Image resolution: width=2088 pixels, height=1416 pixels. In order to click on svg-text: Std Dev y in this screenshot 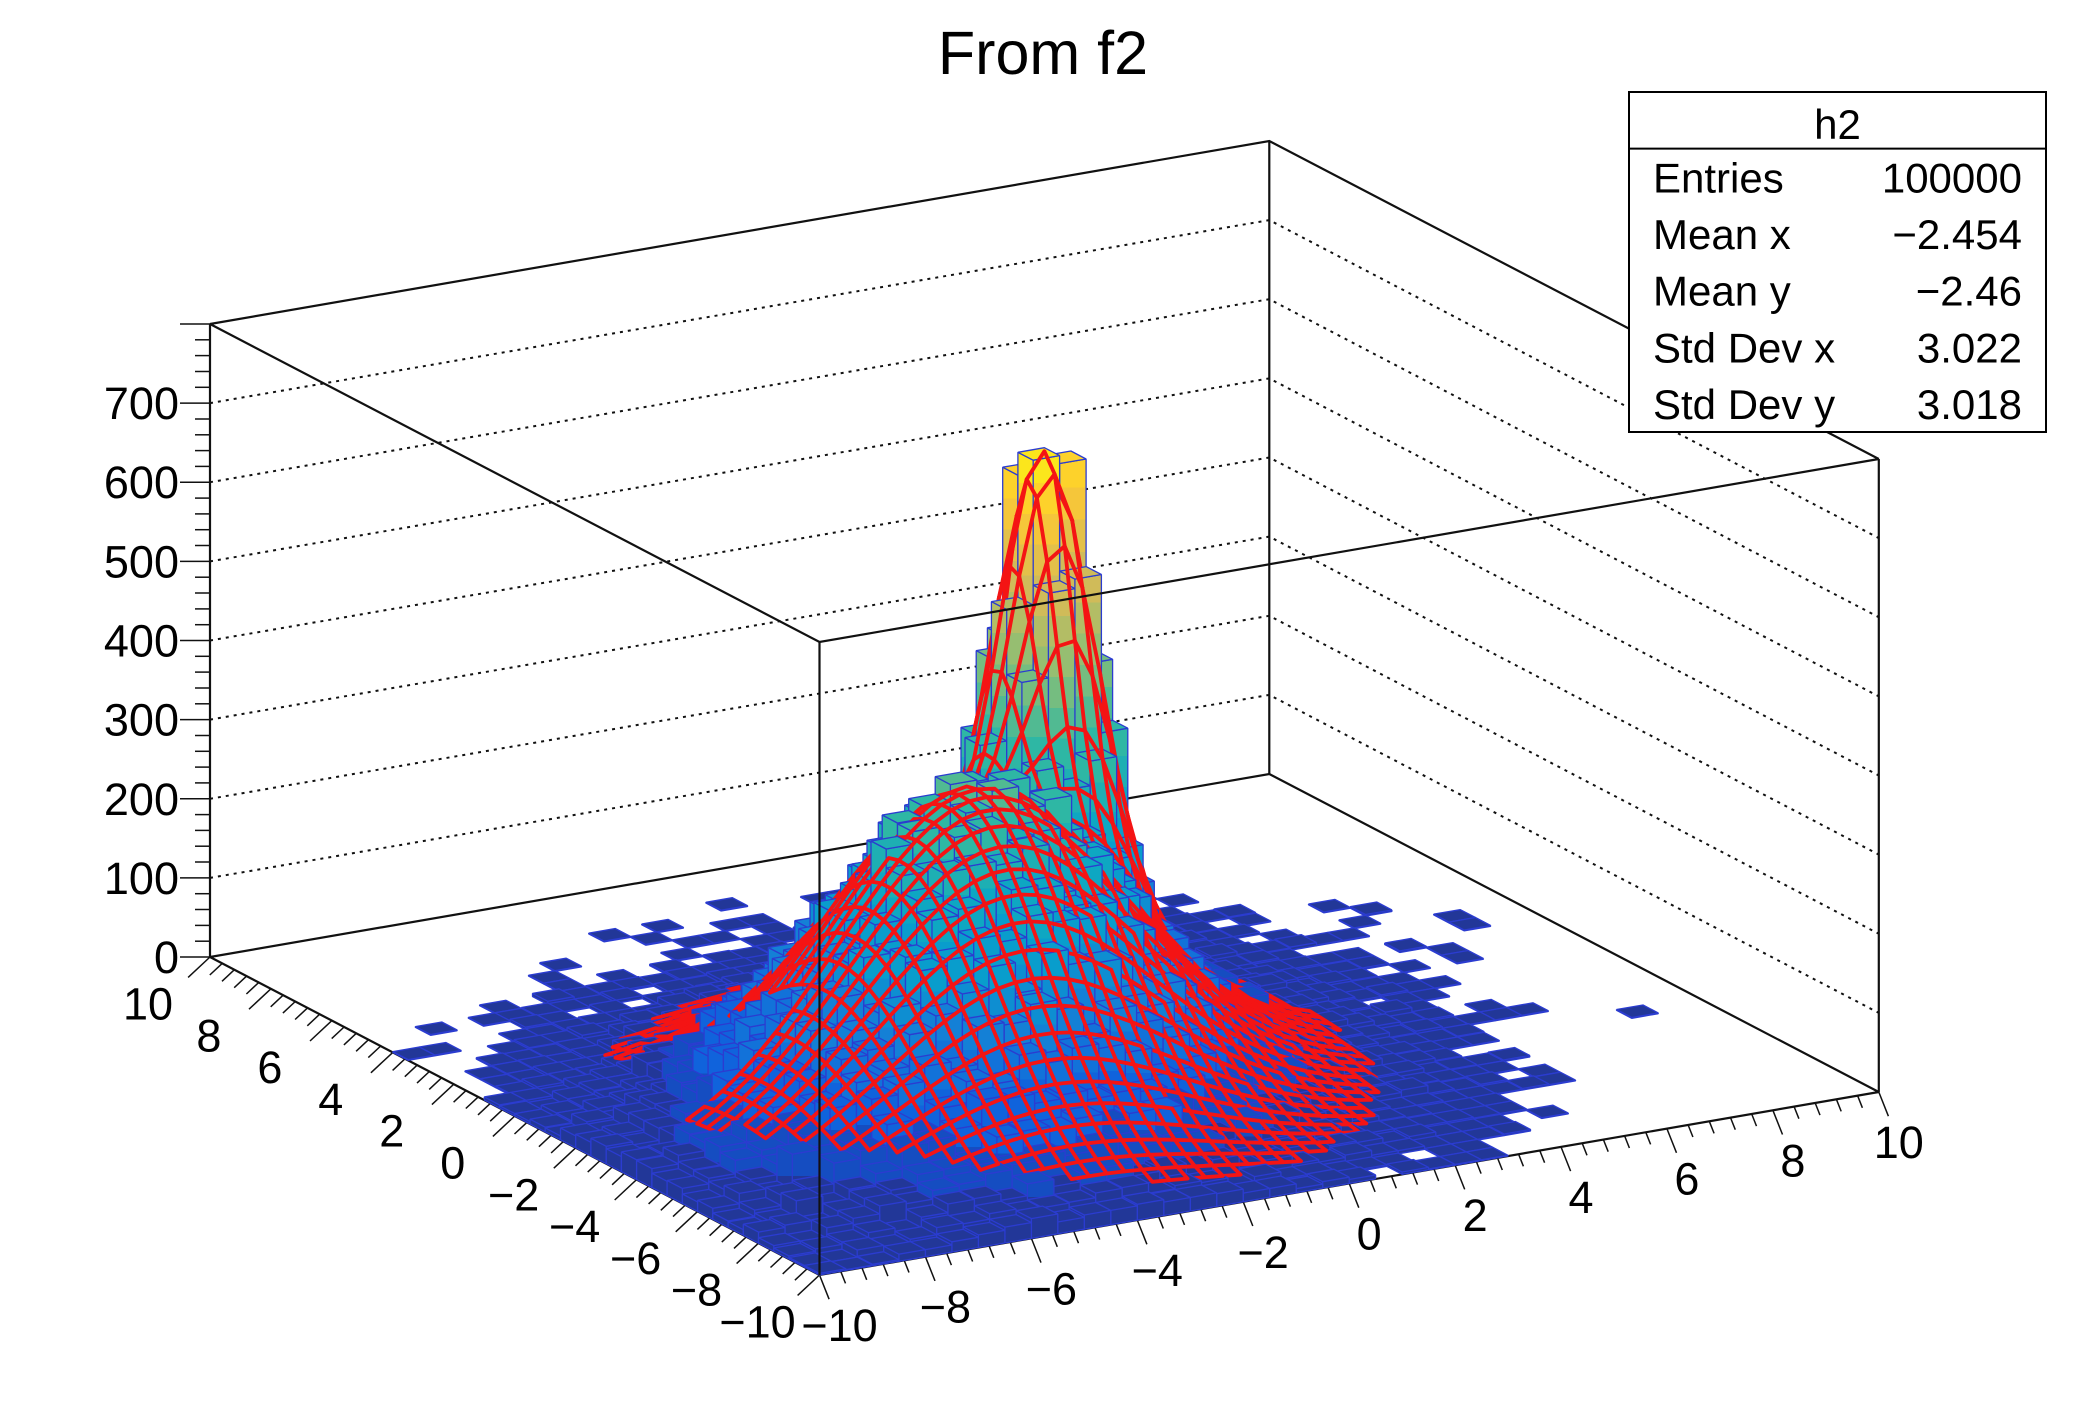, I will do `click(1744, 404)`.